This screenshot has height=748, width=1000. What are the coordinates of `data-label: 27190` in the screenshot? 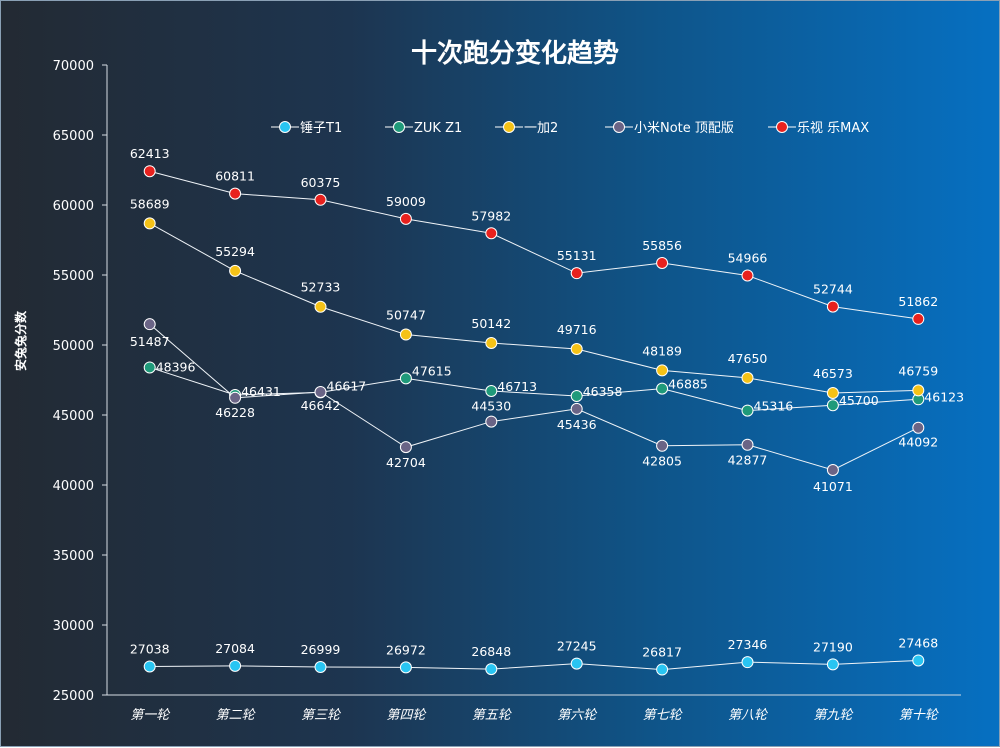 It's located at (833, 646).